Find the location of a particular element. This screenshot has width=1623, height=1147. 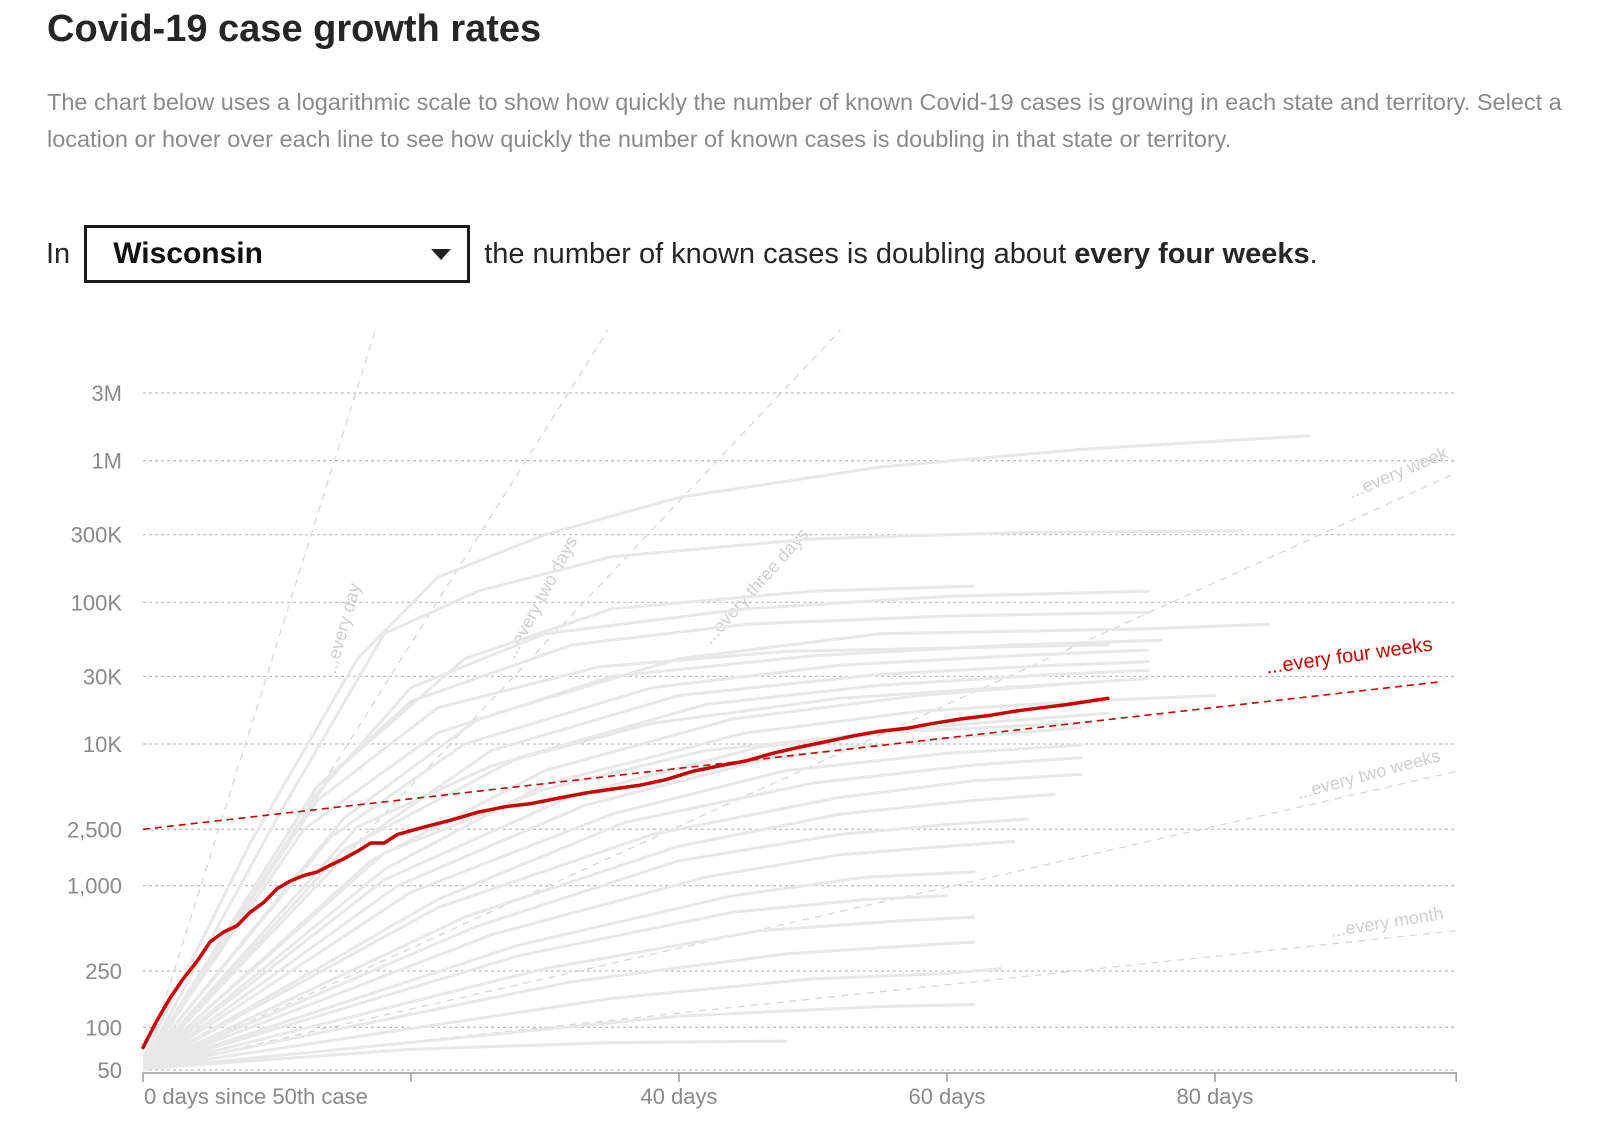

location-dropdown-value: Wisconsin is located at coordinates (188, 253).